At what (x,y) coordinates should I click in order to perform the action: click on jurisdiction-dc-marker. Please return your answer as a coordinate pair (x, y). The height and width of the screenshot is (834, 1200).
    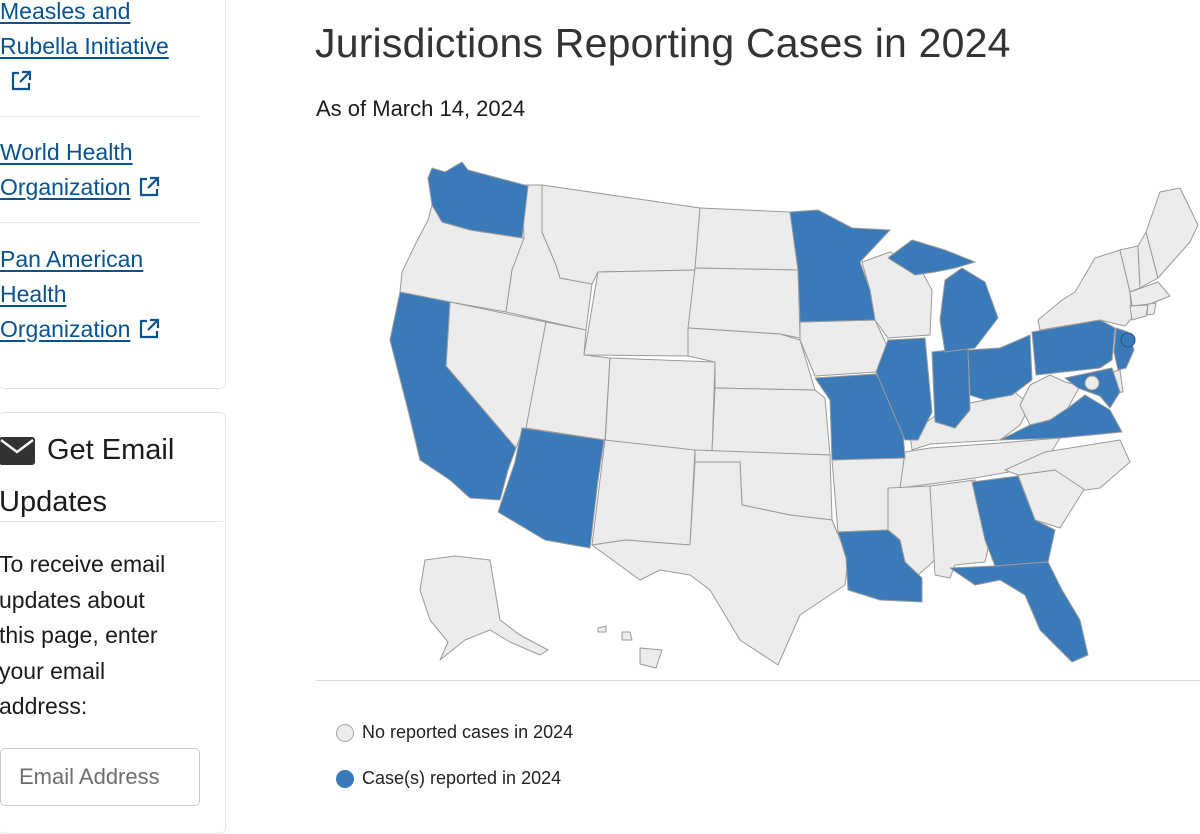
    Looking at the image, I should click on (1092, 383).